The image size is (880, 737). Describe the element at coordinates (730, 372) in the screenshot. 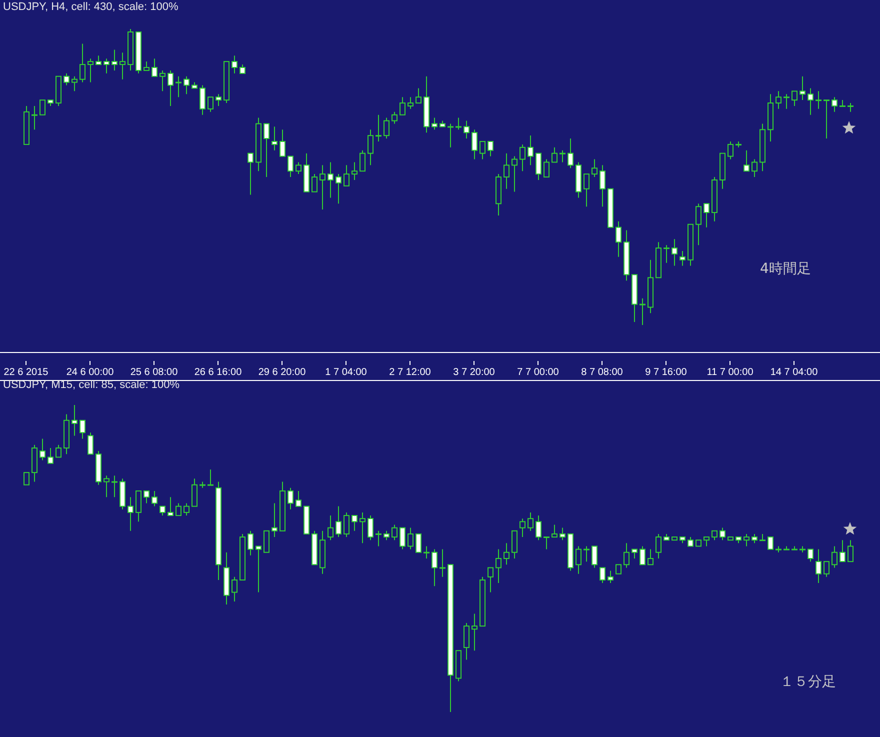

I see `x-tick-label: 11 7 00:00` at that location.